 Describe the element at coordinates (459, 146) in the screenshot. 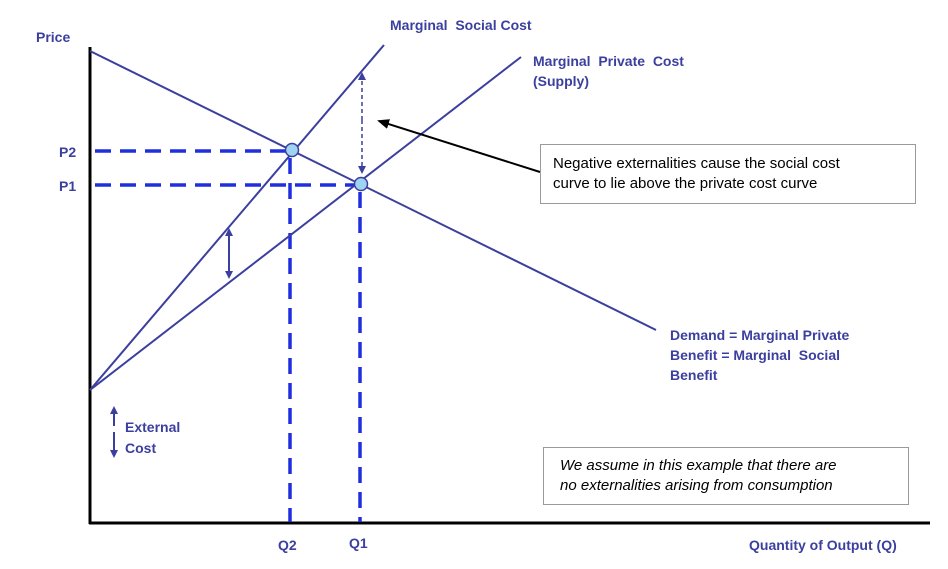

I see `callout-arrow` at that location.